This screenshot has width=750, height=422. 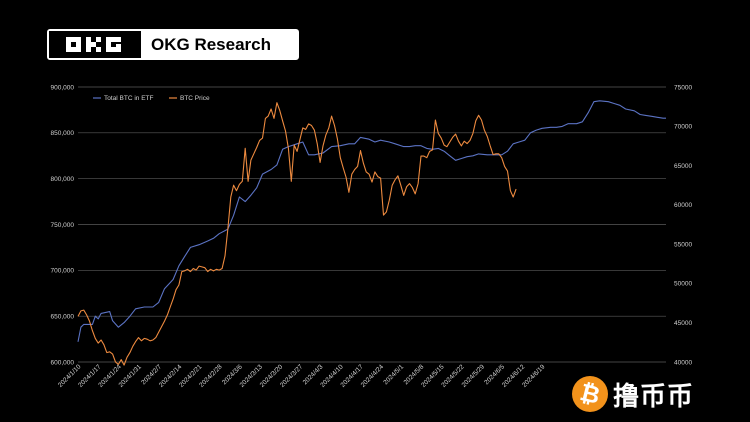 I want to click on y-left-tick-label: 600,000, so click(x=63, y=362).